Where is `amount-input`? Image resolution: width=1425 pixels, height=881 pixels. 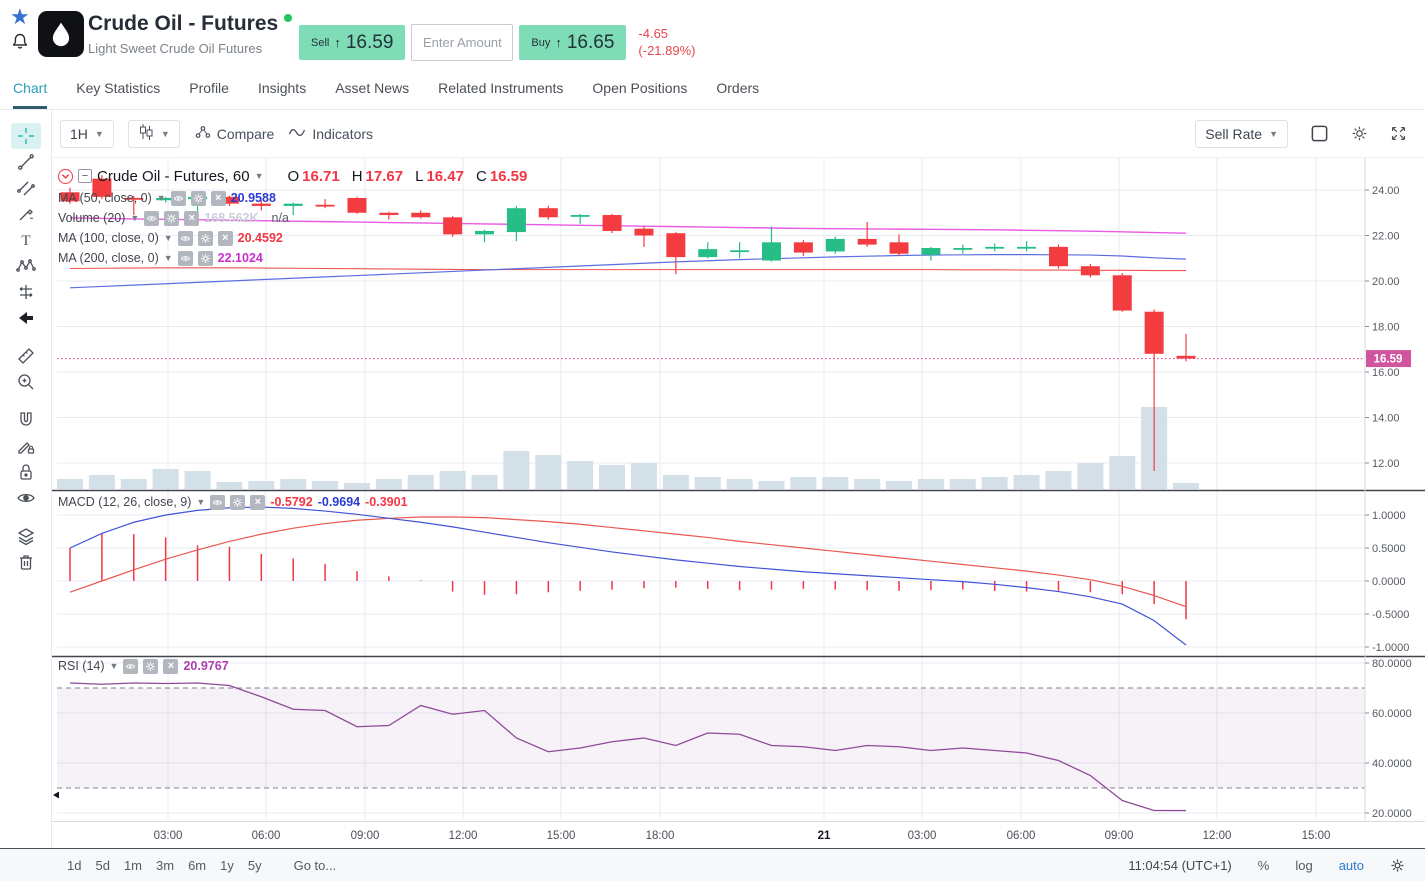
amount-input is located at coordinates (462, 42).